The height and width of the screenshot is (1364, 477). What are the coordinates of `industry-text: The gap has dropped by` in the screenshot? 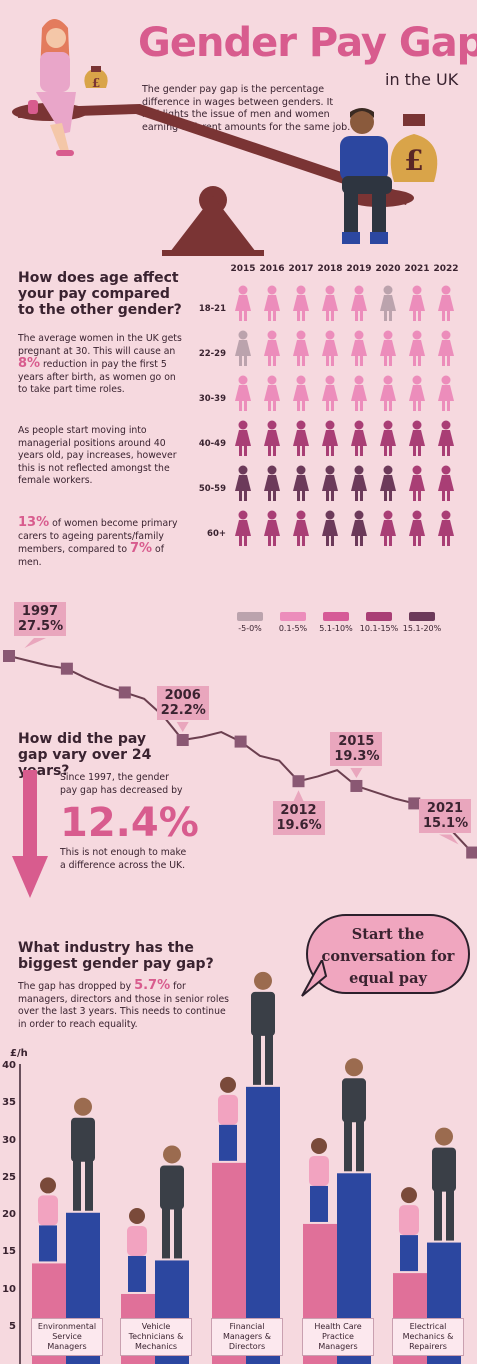 It's located at (75, 986).